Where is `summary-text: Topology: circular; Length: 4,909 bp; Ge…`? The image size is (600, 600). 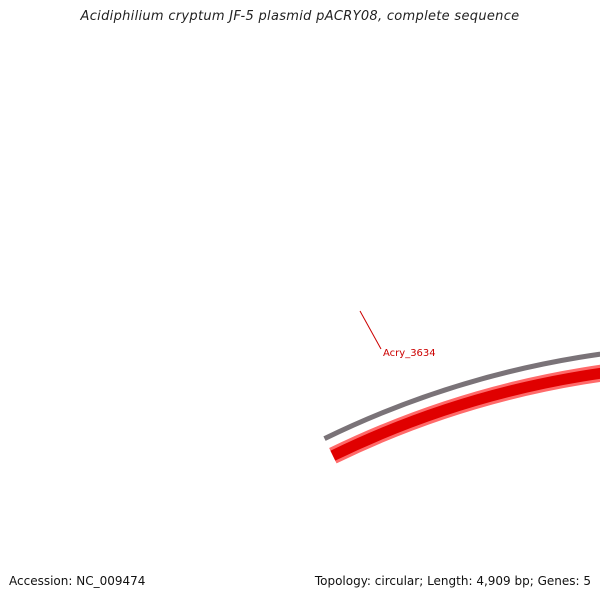 summary-text: Topology: circular; Length: 4,909 bp; Ge… is located at coordinates (452, 581).